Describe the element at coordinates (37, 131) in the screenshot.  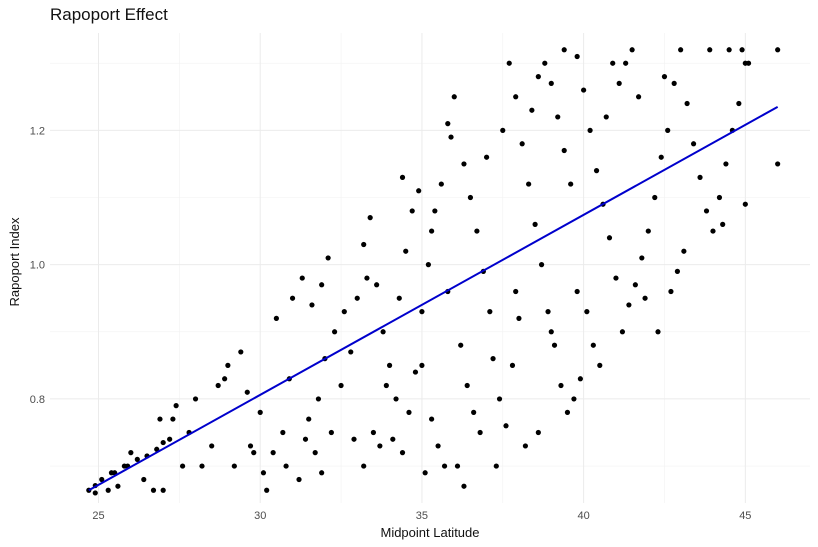
I see `y-tick-label: 1.2` at that location.